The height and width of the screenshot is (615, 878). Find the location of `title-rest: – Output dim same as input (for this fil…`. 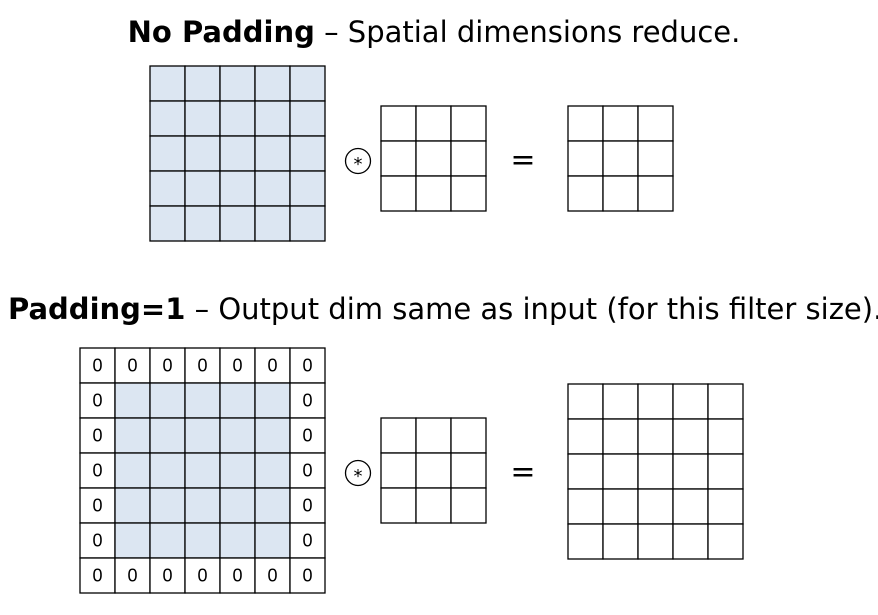

title-rest: – Output dim same as input (for this fil… is located at coordinates (531, 309).